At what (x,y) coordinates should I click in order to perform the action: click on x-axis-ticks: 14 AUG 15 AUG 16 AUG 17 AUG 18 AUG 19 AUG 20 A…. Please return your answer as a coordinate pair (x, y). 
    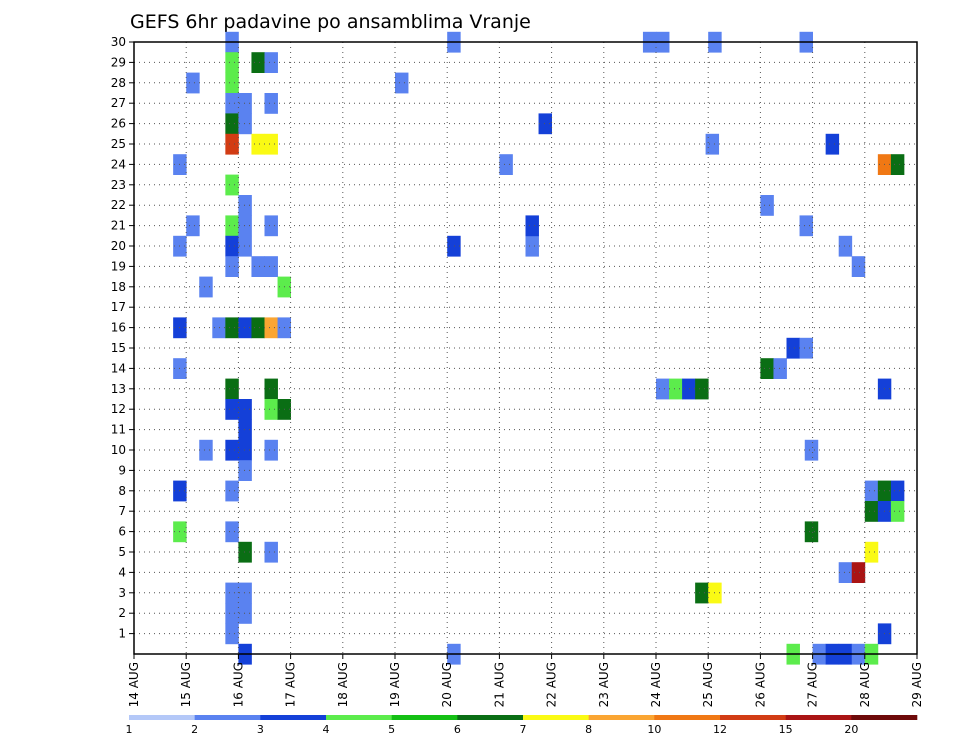
    Looking at the image, I should click on (525, 680).